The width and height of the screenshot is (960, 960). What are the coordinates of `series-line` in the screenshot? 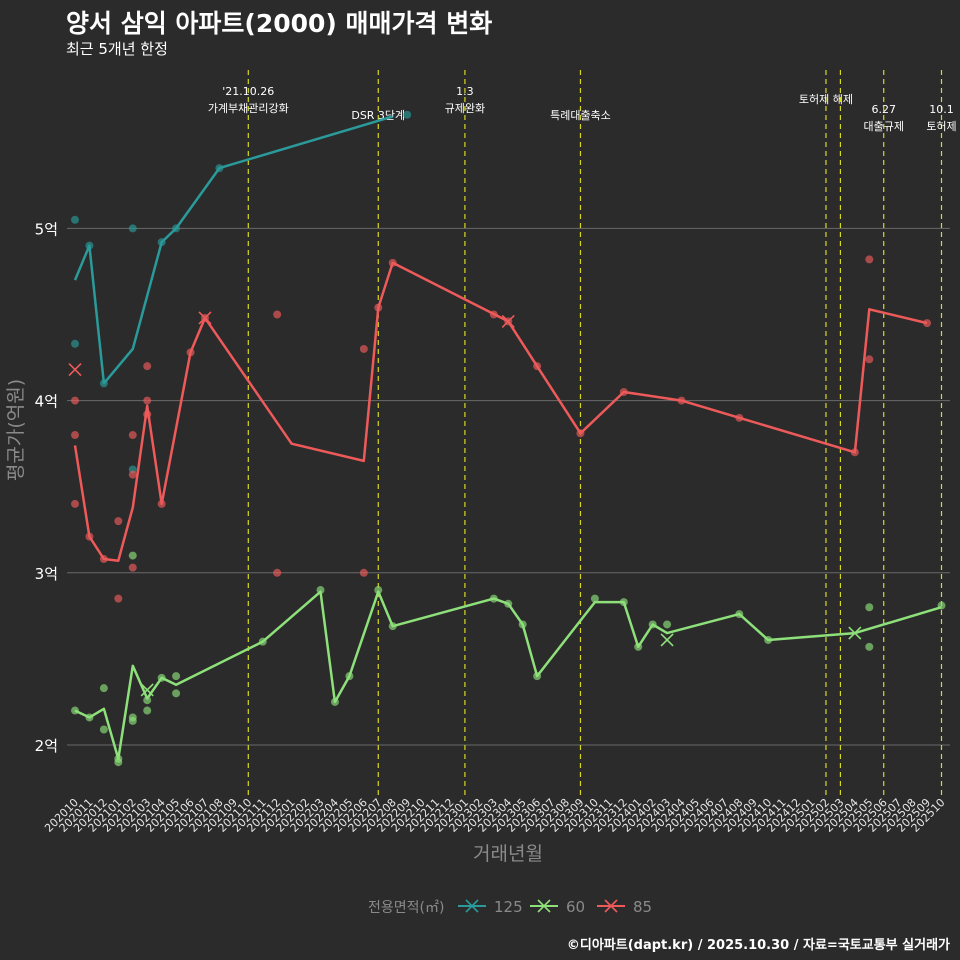 It's located at (233, 250).